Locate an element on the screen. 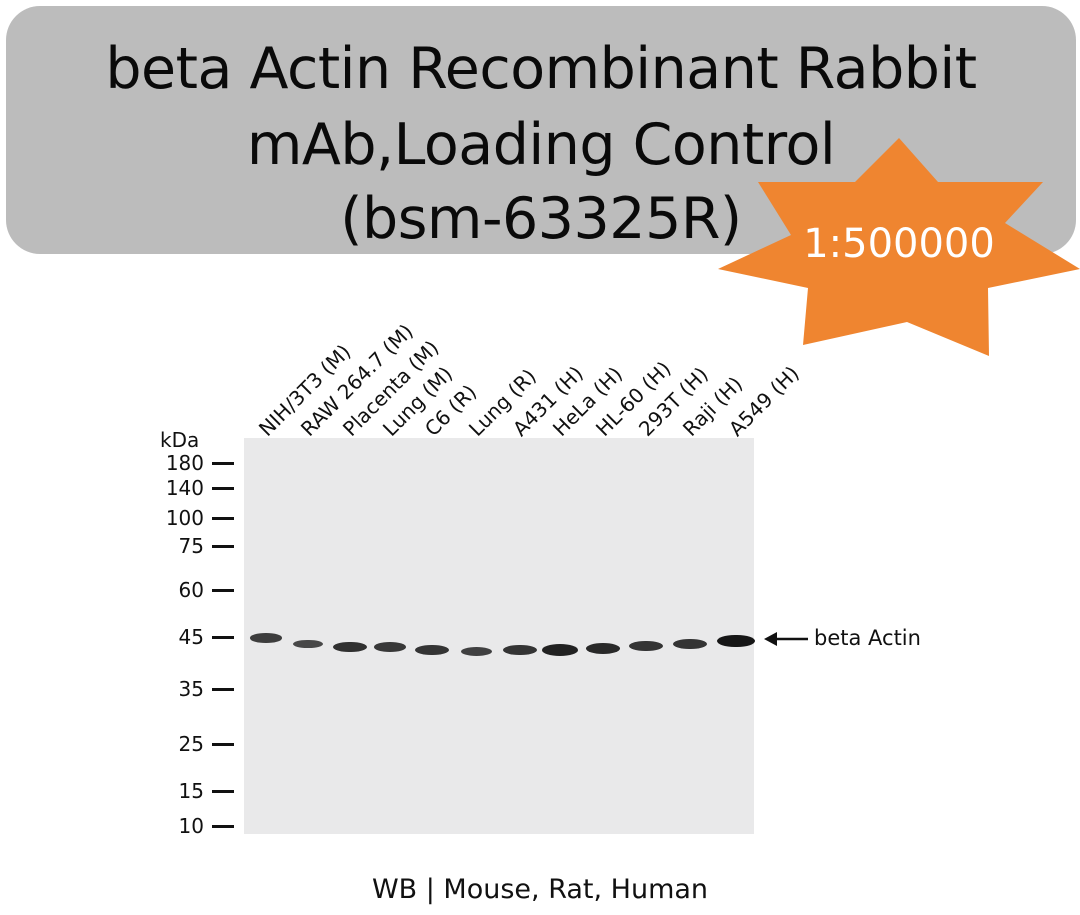 This screenshot has height=915, width=1080. title-line-1: beta Actin Recombinant Rabbit is located at coordinates (541, 69).